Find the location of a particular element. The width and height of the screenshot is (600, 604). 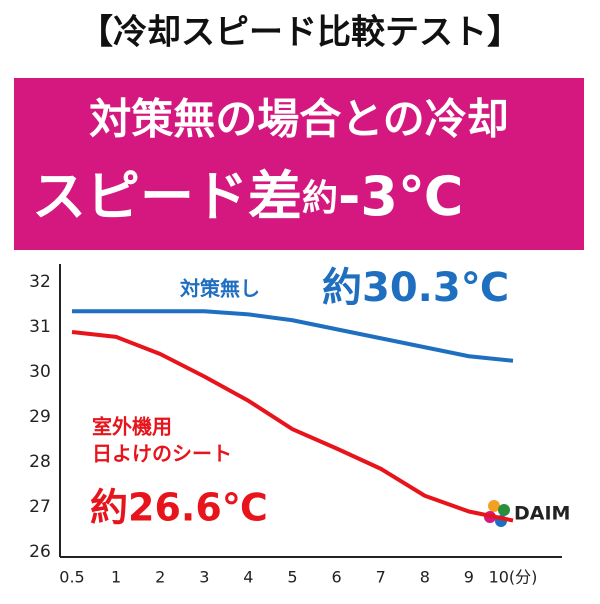

y-tick-label: 28 is located at coordinates (40, 462).